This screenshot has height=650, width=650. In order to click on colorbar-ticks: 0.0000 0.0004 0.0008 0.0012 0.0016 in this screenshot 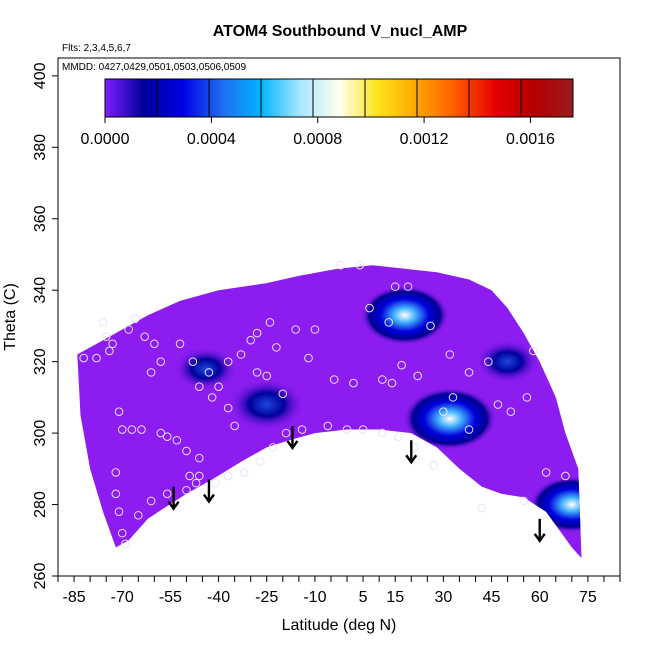, I will do `click(318, 132)`.